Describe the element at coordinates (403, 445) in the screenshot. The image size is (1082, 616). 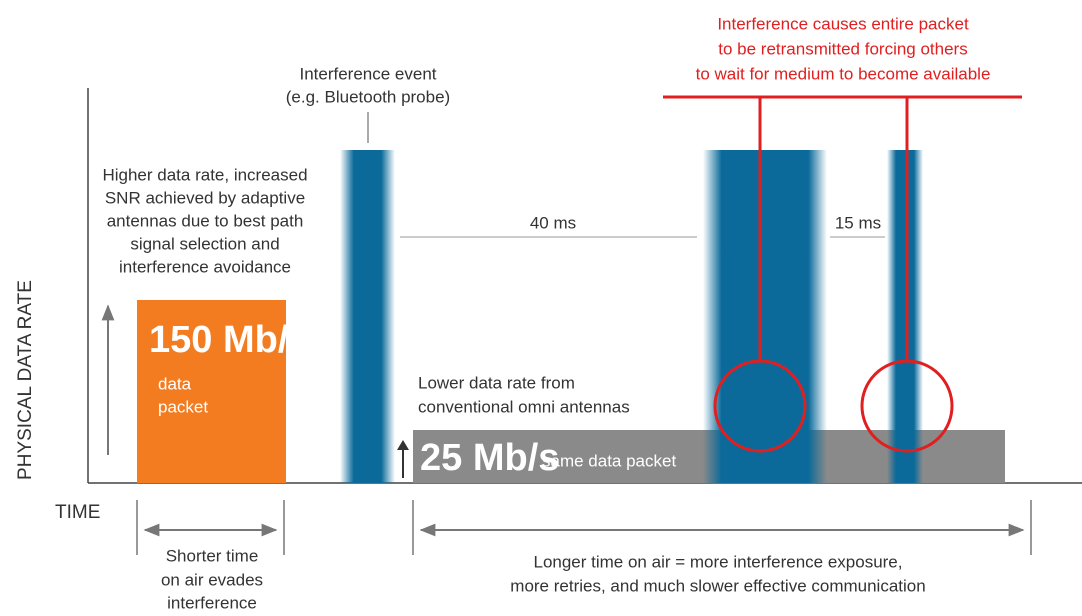
I see `arrow-head` at that location.